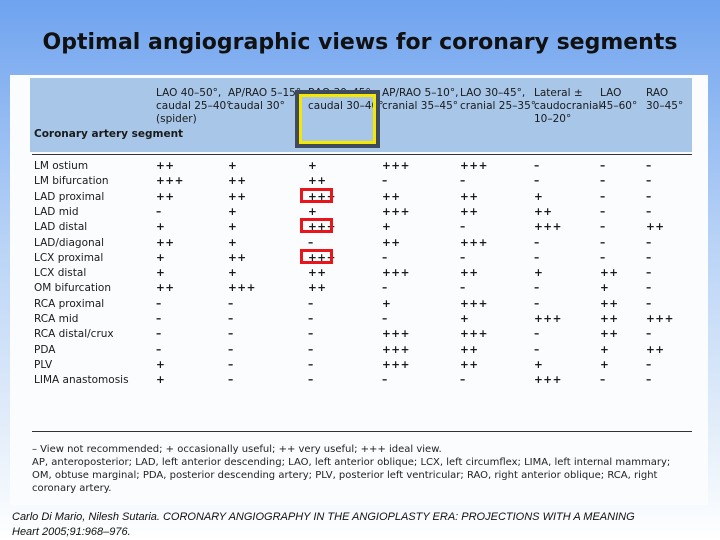  I want to click on row-label: LAD distal, so click(61, 227).